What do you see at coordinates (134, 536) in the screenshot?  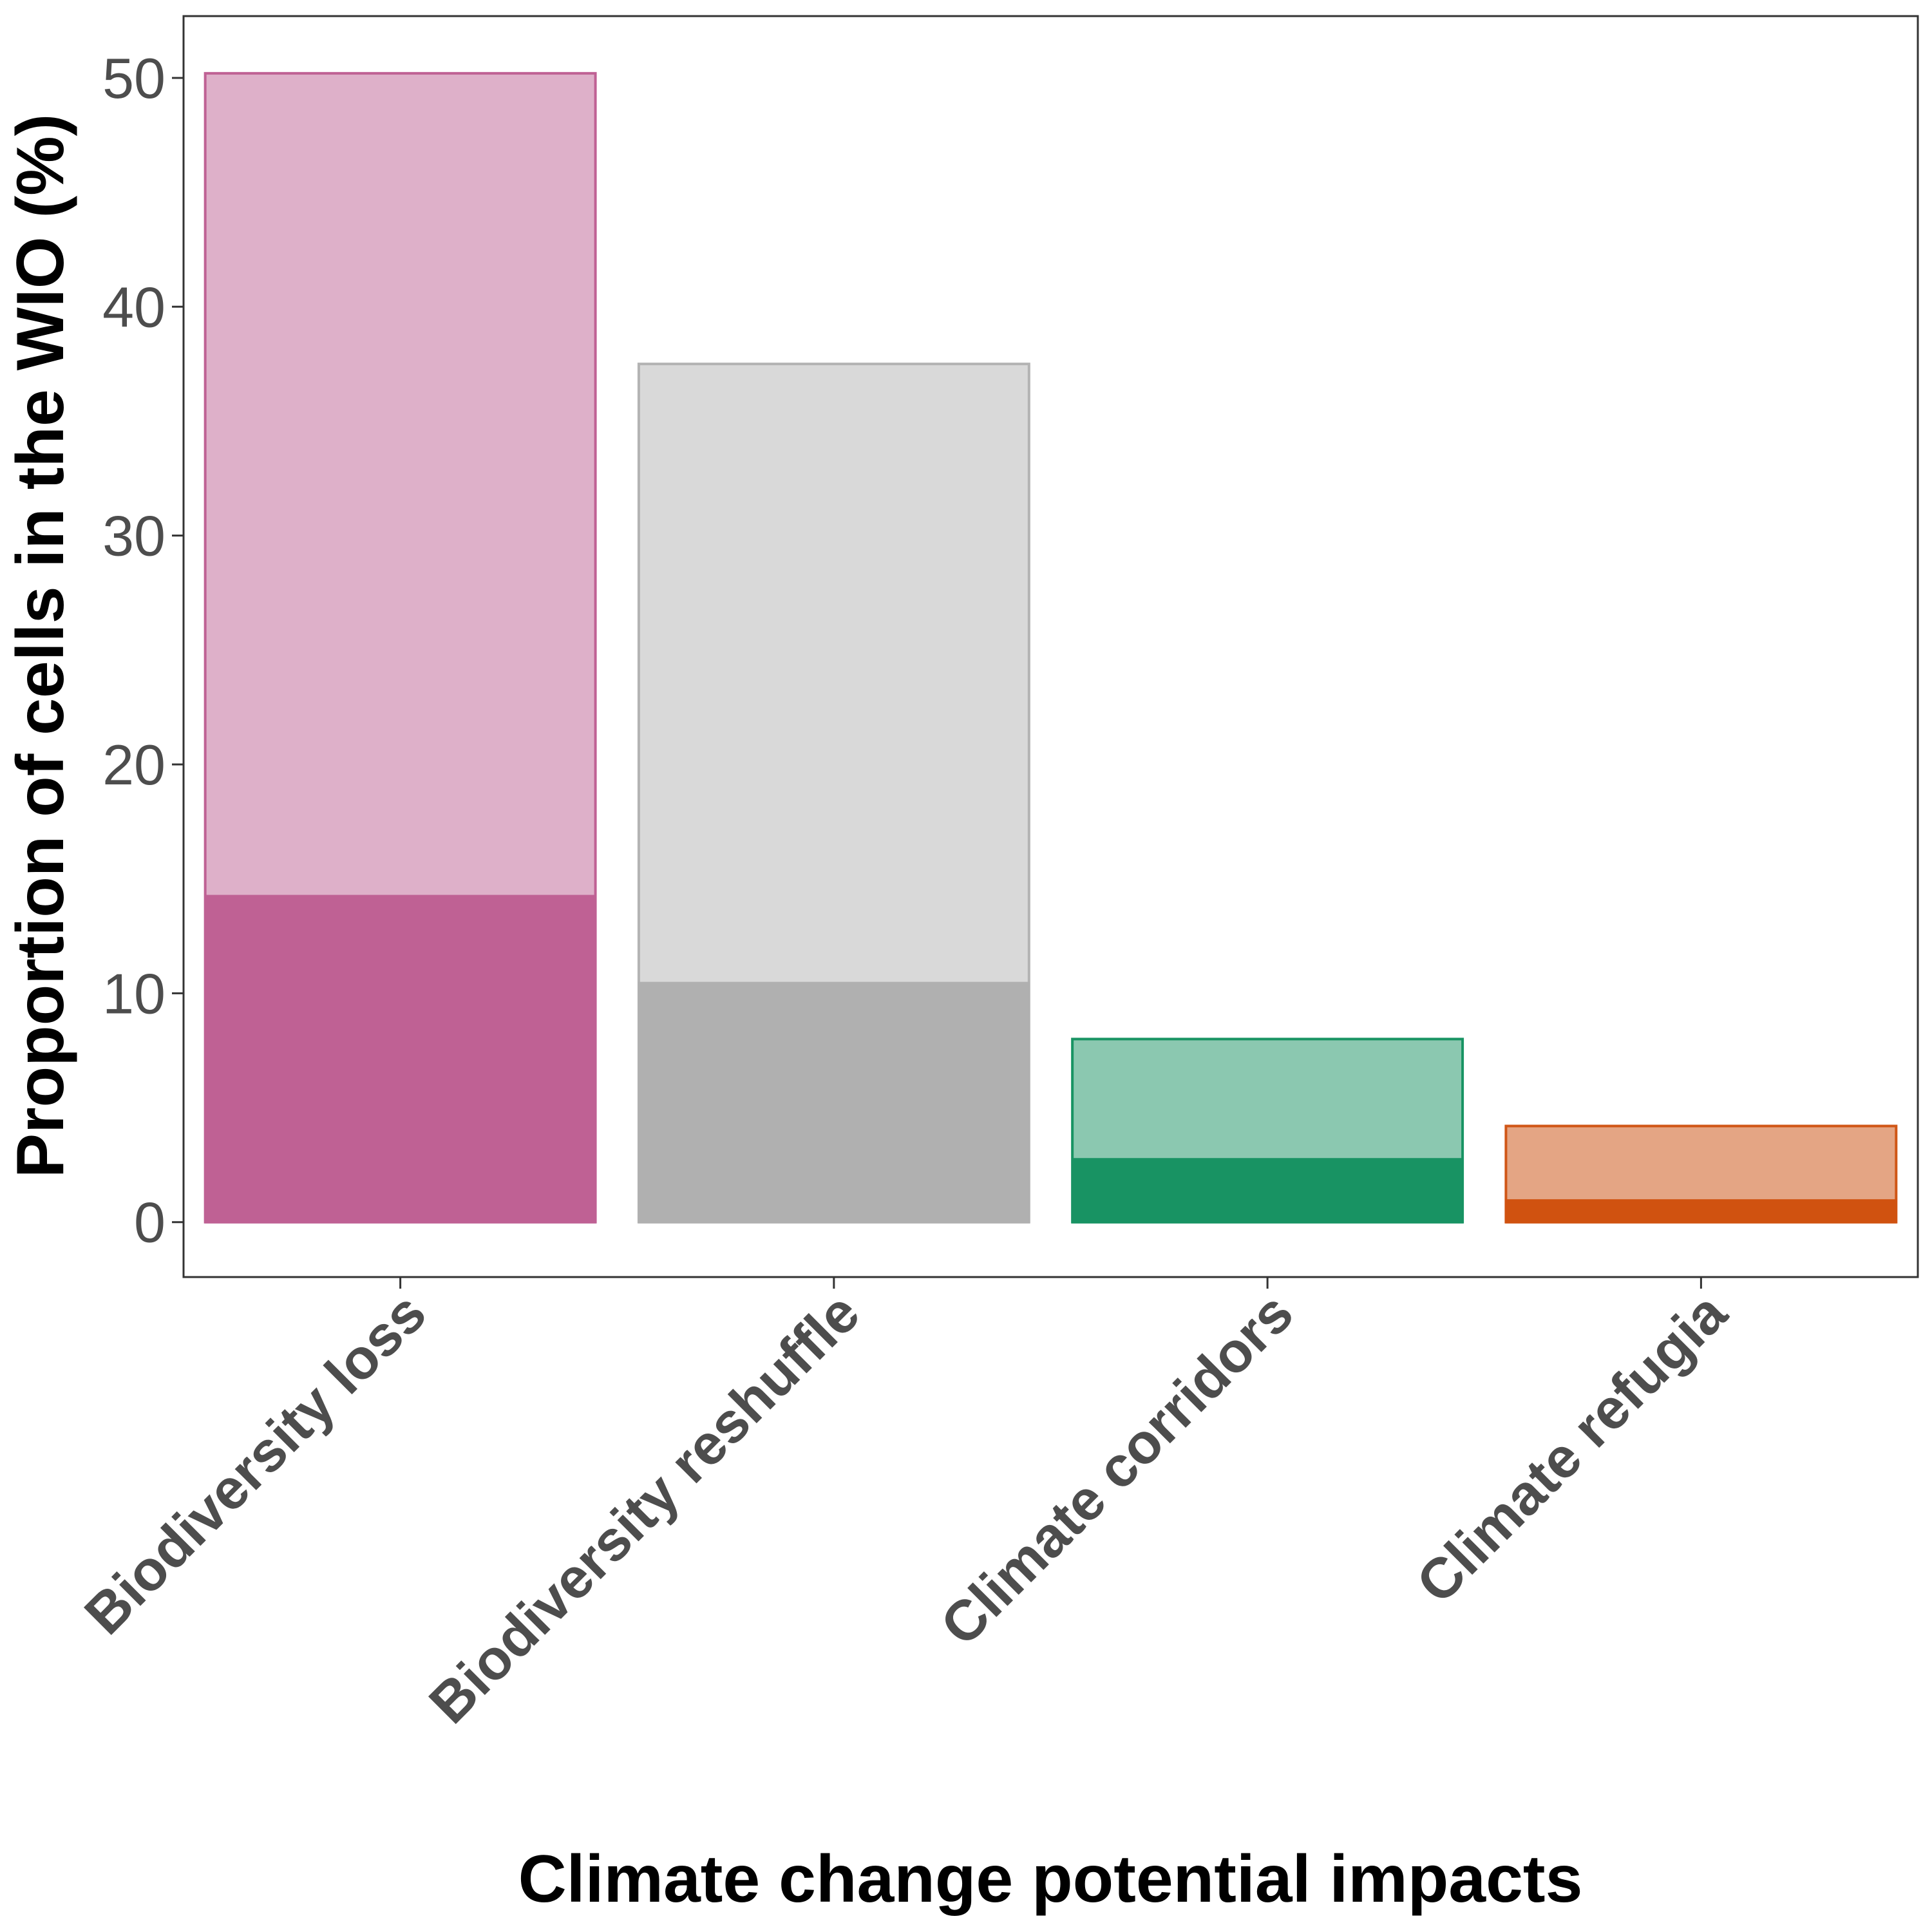 I see `y-tick-label: 30` at bounding box center [134, 536].